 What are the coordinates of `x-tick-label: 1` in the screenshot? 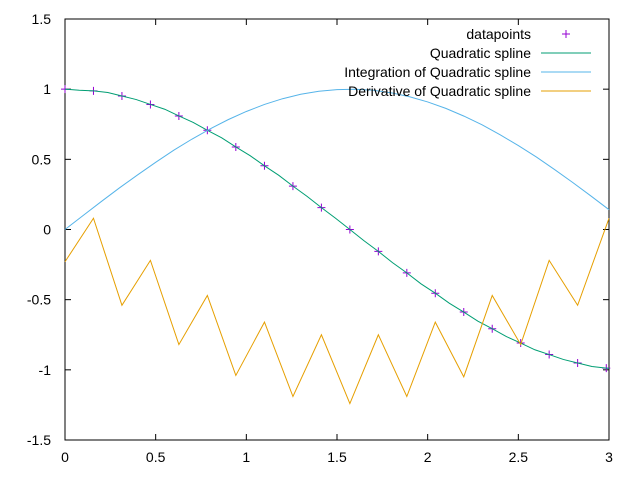 It's located at (246, 457).